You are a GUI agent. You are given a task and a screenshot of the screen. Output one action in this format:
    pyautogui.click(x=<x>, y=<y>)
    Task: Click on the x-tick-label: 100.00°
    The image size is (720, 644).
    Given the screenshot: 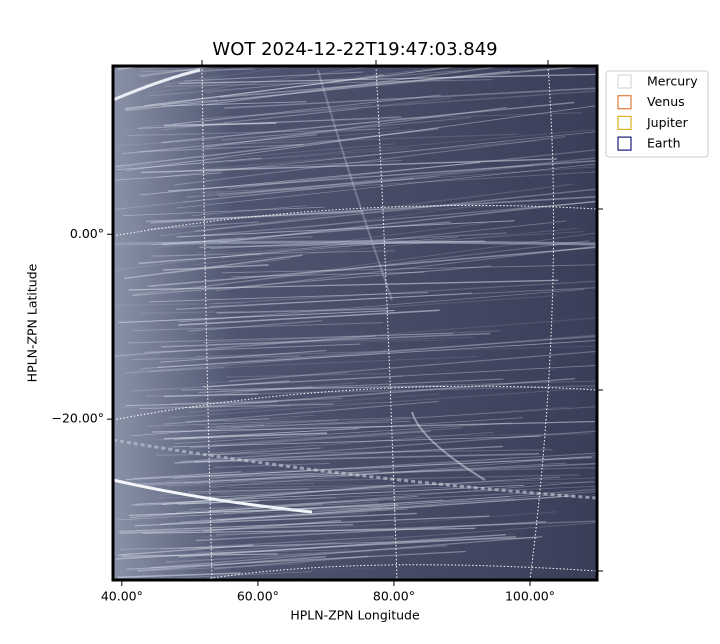 What is the action you would take?
    pyautogui.click(x=530, y=596)
    